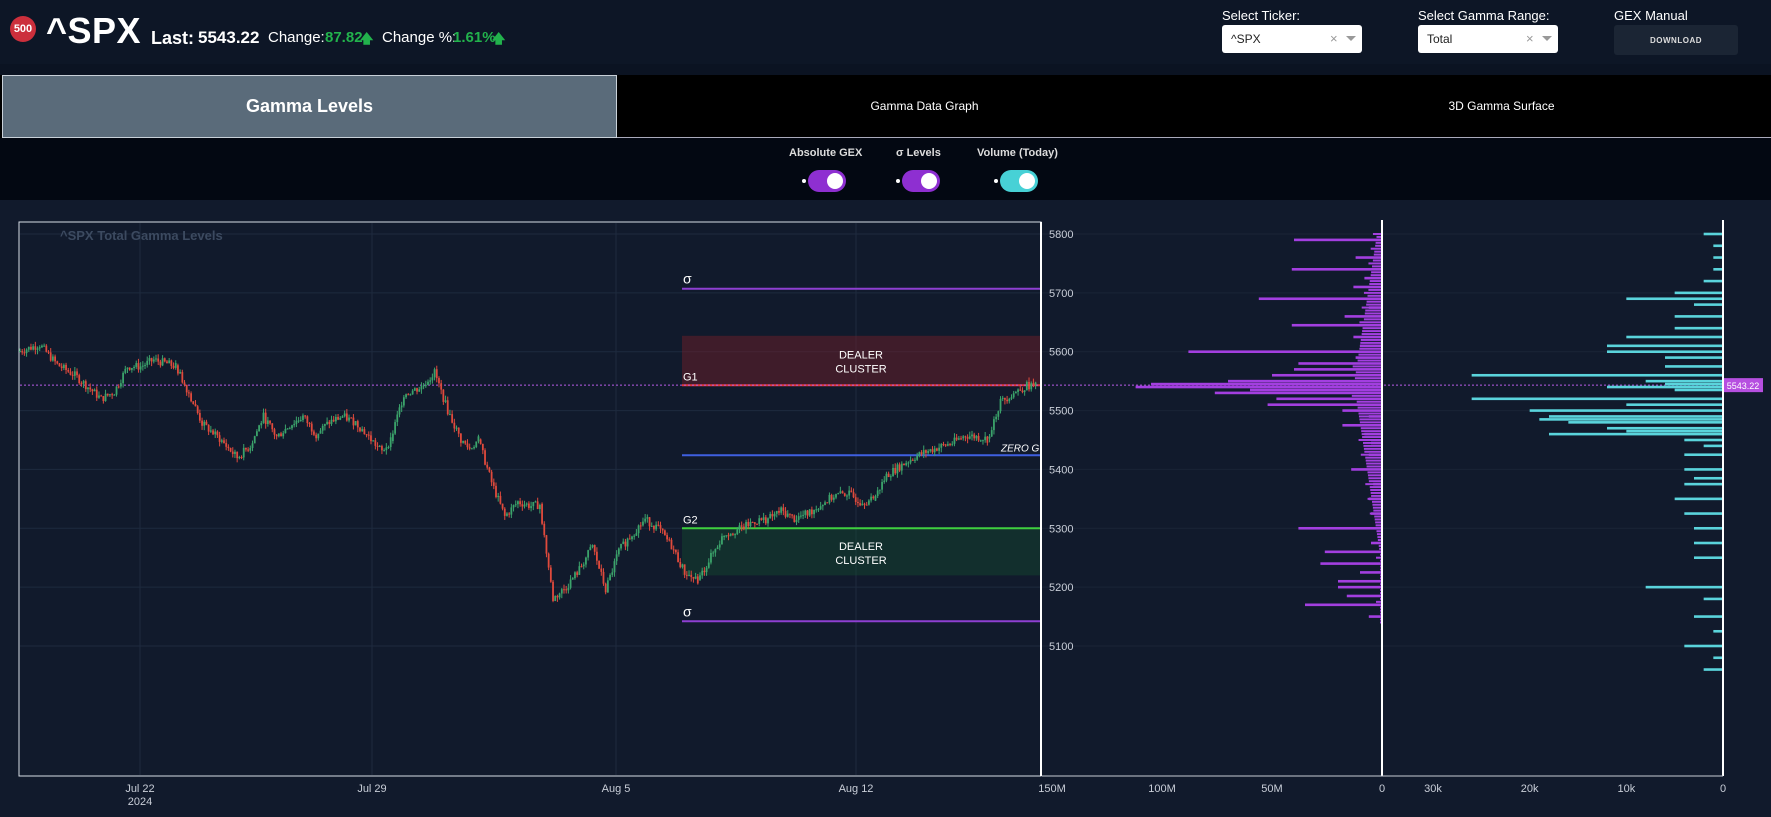 The height and width of the screenshot is (817, 1771). Describe the element at coordinates (1061, 647) in the screenshot. I see `price-tick-label: 5100` at that location.